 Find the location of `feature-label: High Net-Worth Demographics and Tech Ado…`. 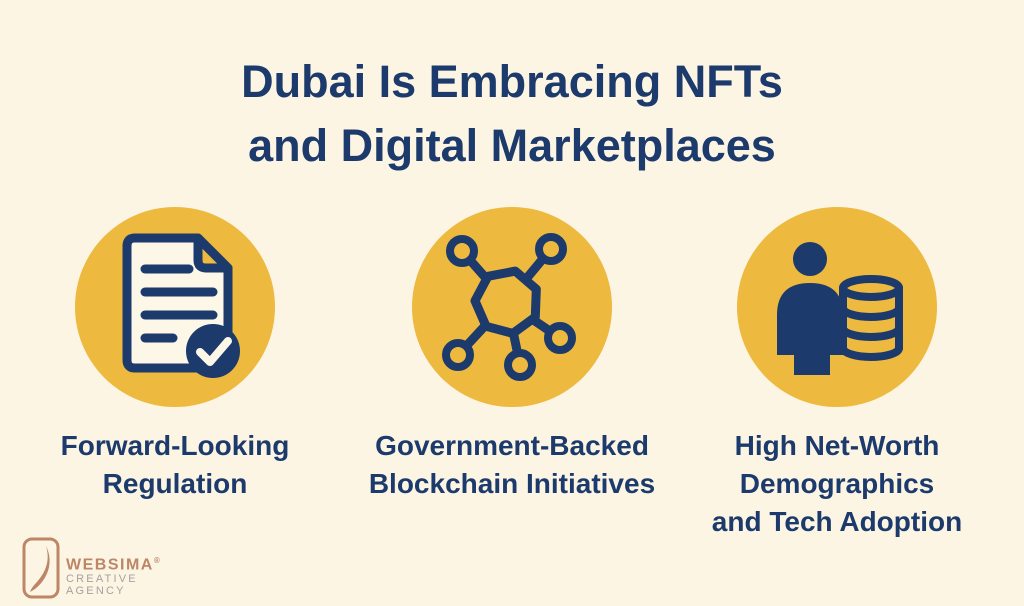

feature-label: High Net-Worth Demographics and Tech Ado… is located at coordinates (837, 484).